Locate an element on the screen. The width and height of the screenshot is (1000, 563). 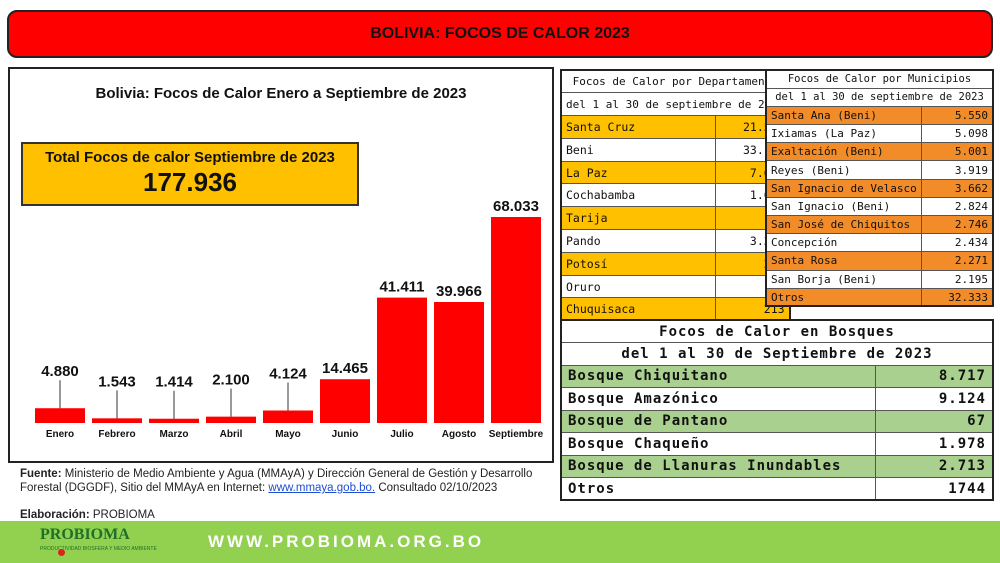
municipality-row: San Ignacio de Velasco 3.662 is located at coordinates (879, 188).